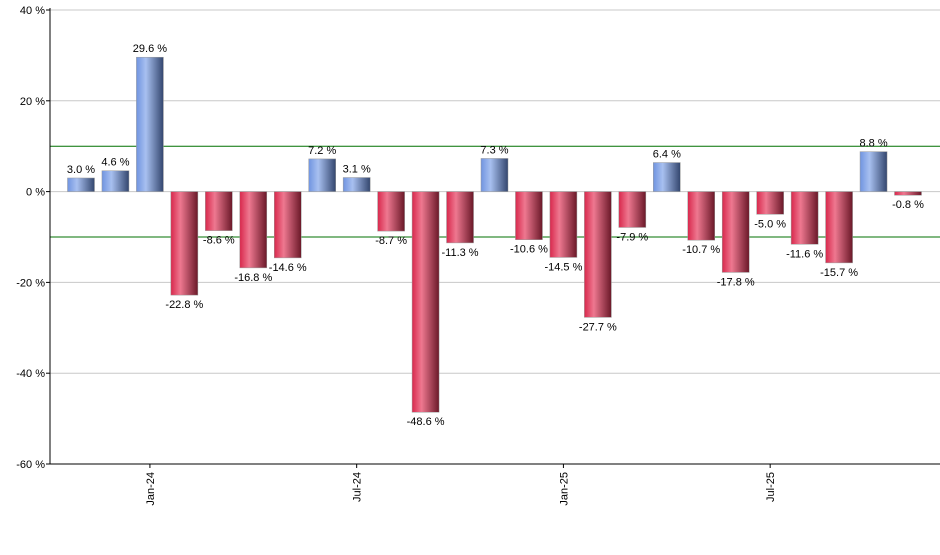  Describe the element at coordinates (151, 489) in the screenshot. I see `x-tick-label: Jan-24` at that location.